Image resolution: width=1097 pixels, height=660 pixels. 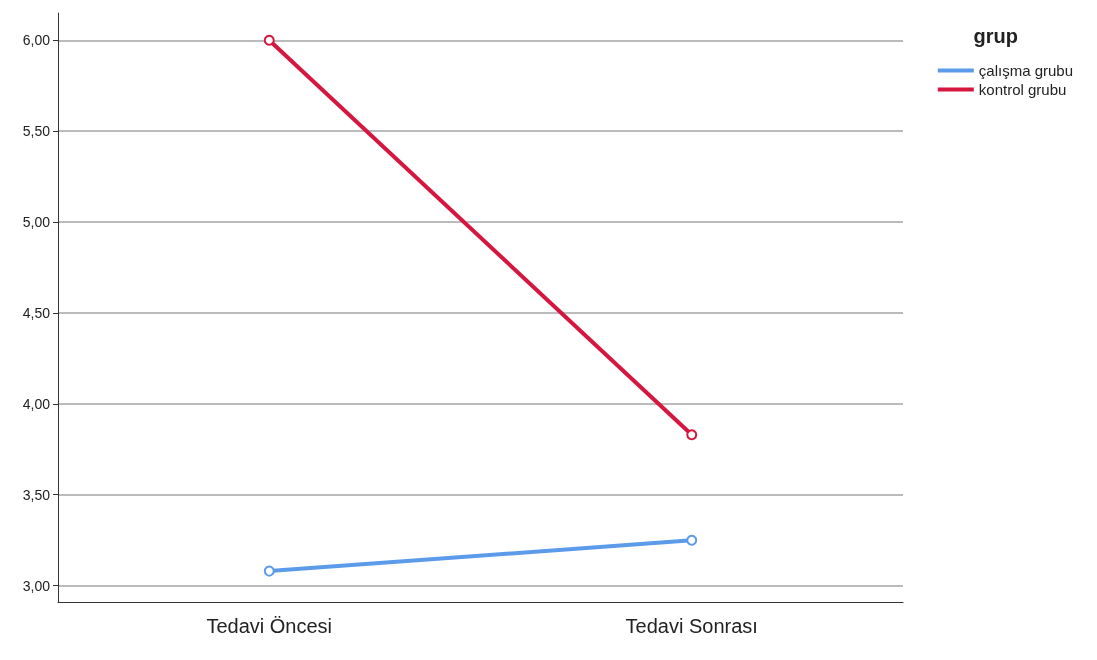 I want to click on x-tick-label: Tedavi Sonrası, so click(x=691, y=626).